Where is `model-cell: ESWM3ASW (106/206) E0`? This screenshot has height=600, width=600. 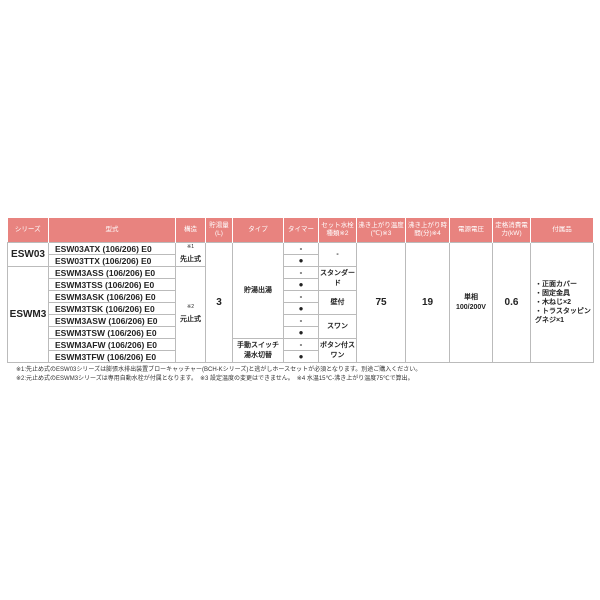 model-cell: ESWM3ASW (106/206) E0 is located at coordinates (112, 320).